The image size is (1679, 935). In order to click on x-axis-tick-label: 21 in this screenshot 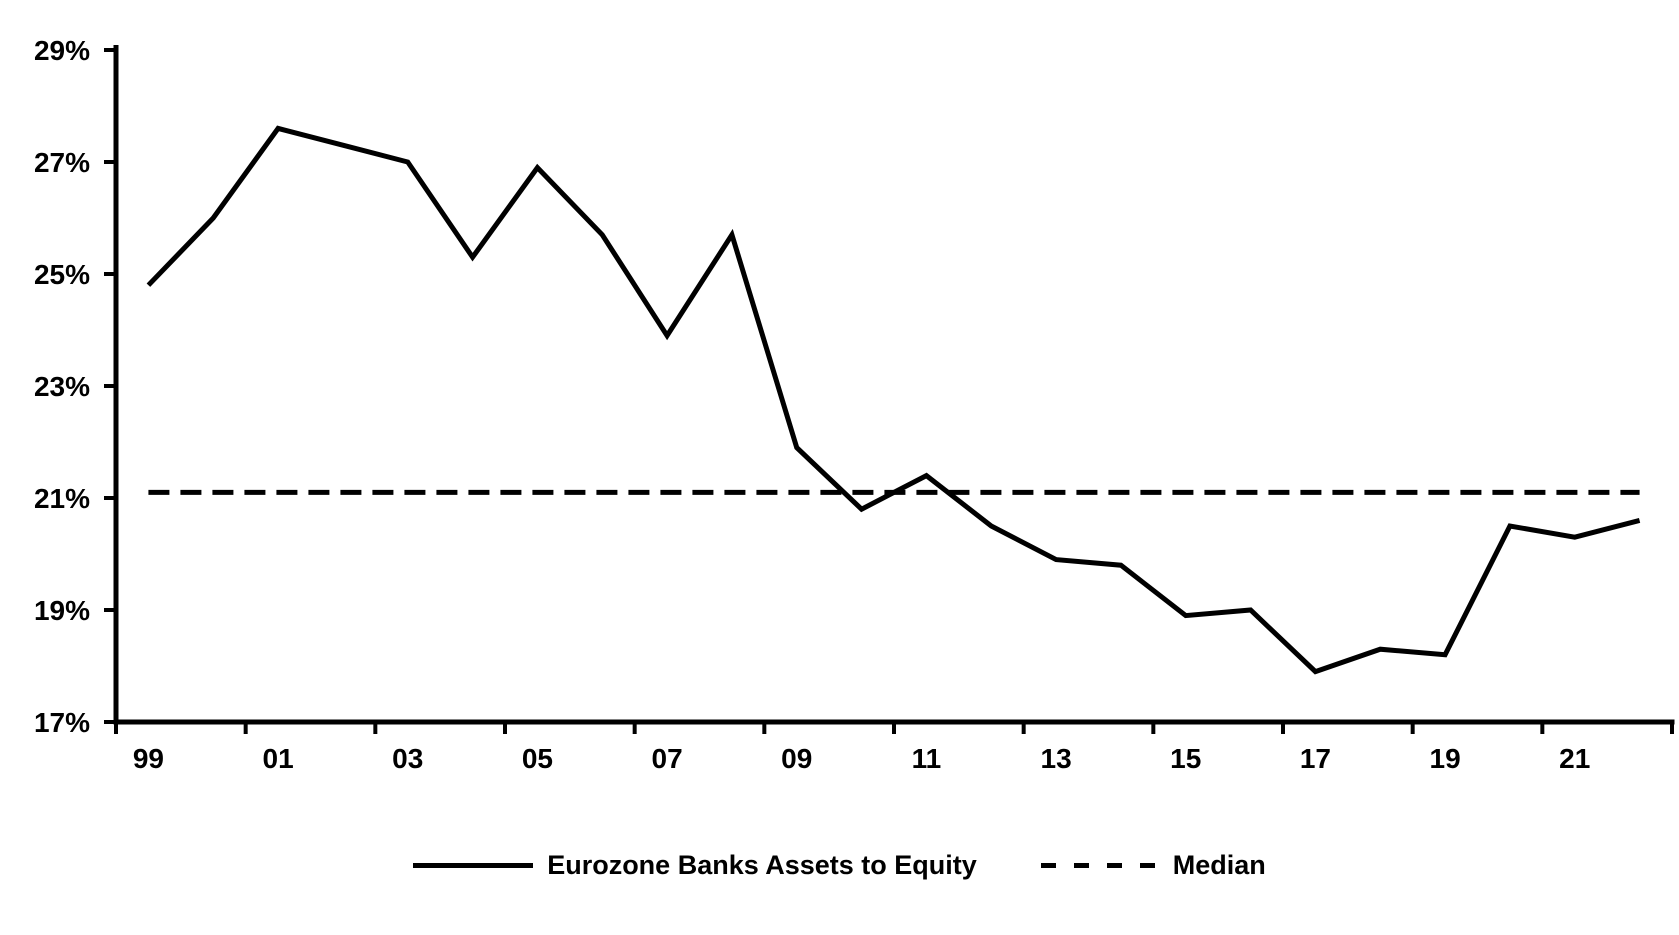, I will do `click(1574, 758)`.